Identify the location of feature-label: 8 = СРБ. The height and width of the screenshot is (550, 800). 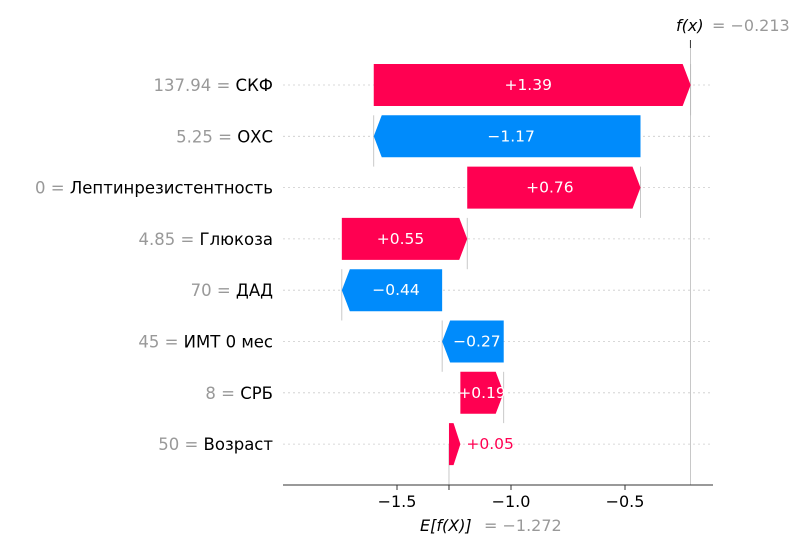
(239, 392).